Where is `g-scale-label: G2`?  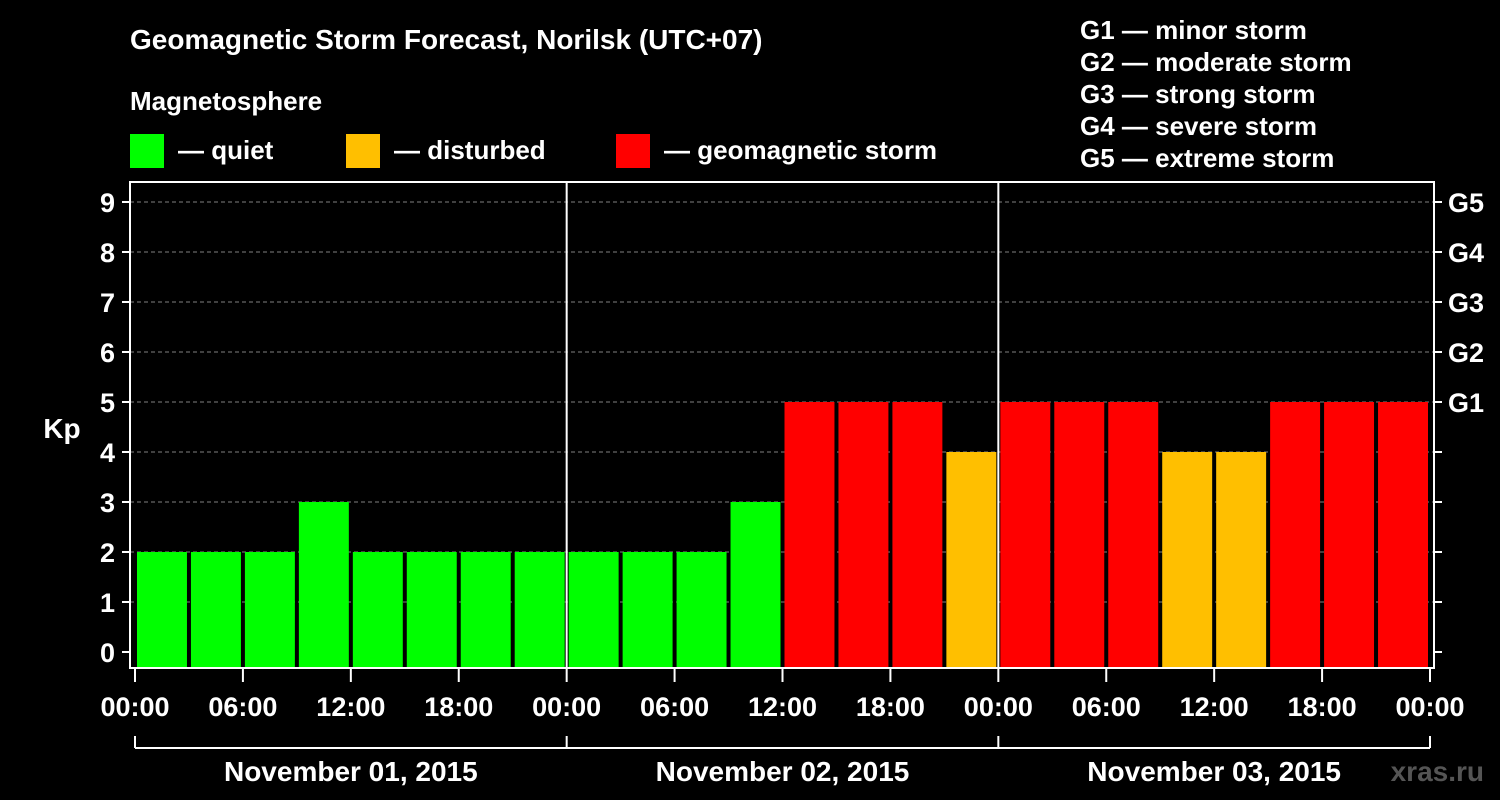 g-scale-label: G2 is located at coordinates (1466, 353).